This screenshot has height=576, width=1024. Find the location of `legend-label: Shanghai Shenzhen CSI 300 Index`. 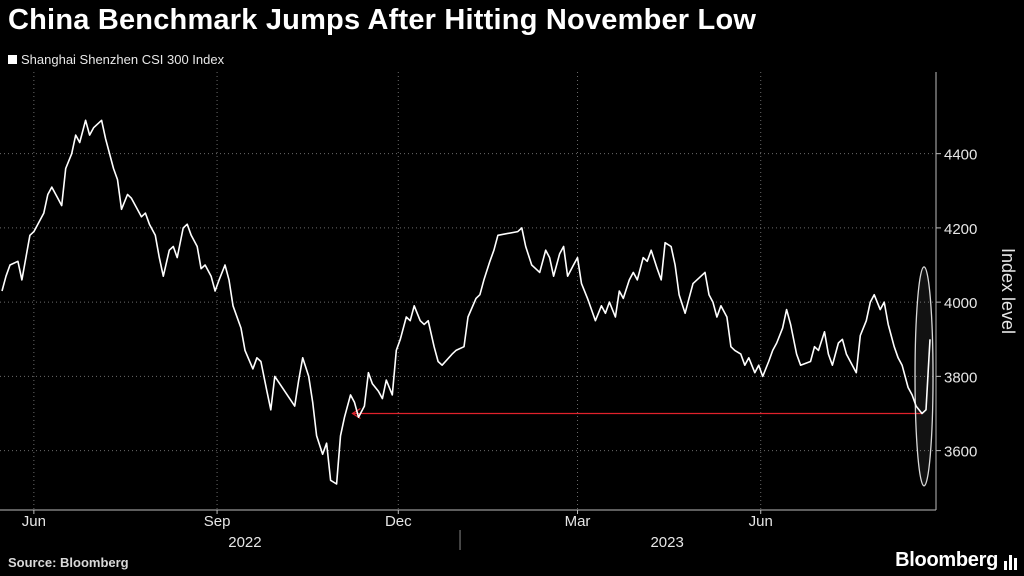

legend-label: Shanghai Shenzhen CSI 300 Index is located at coordinates (123, 59).